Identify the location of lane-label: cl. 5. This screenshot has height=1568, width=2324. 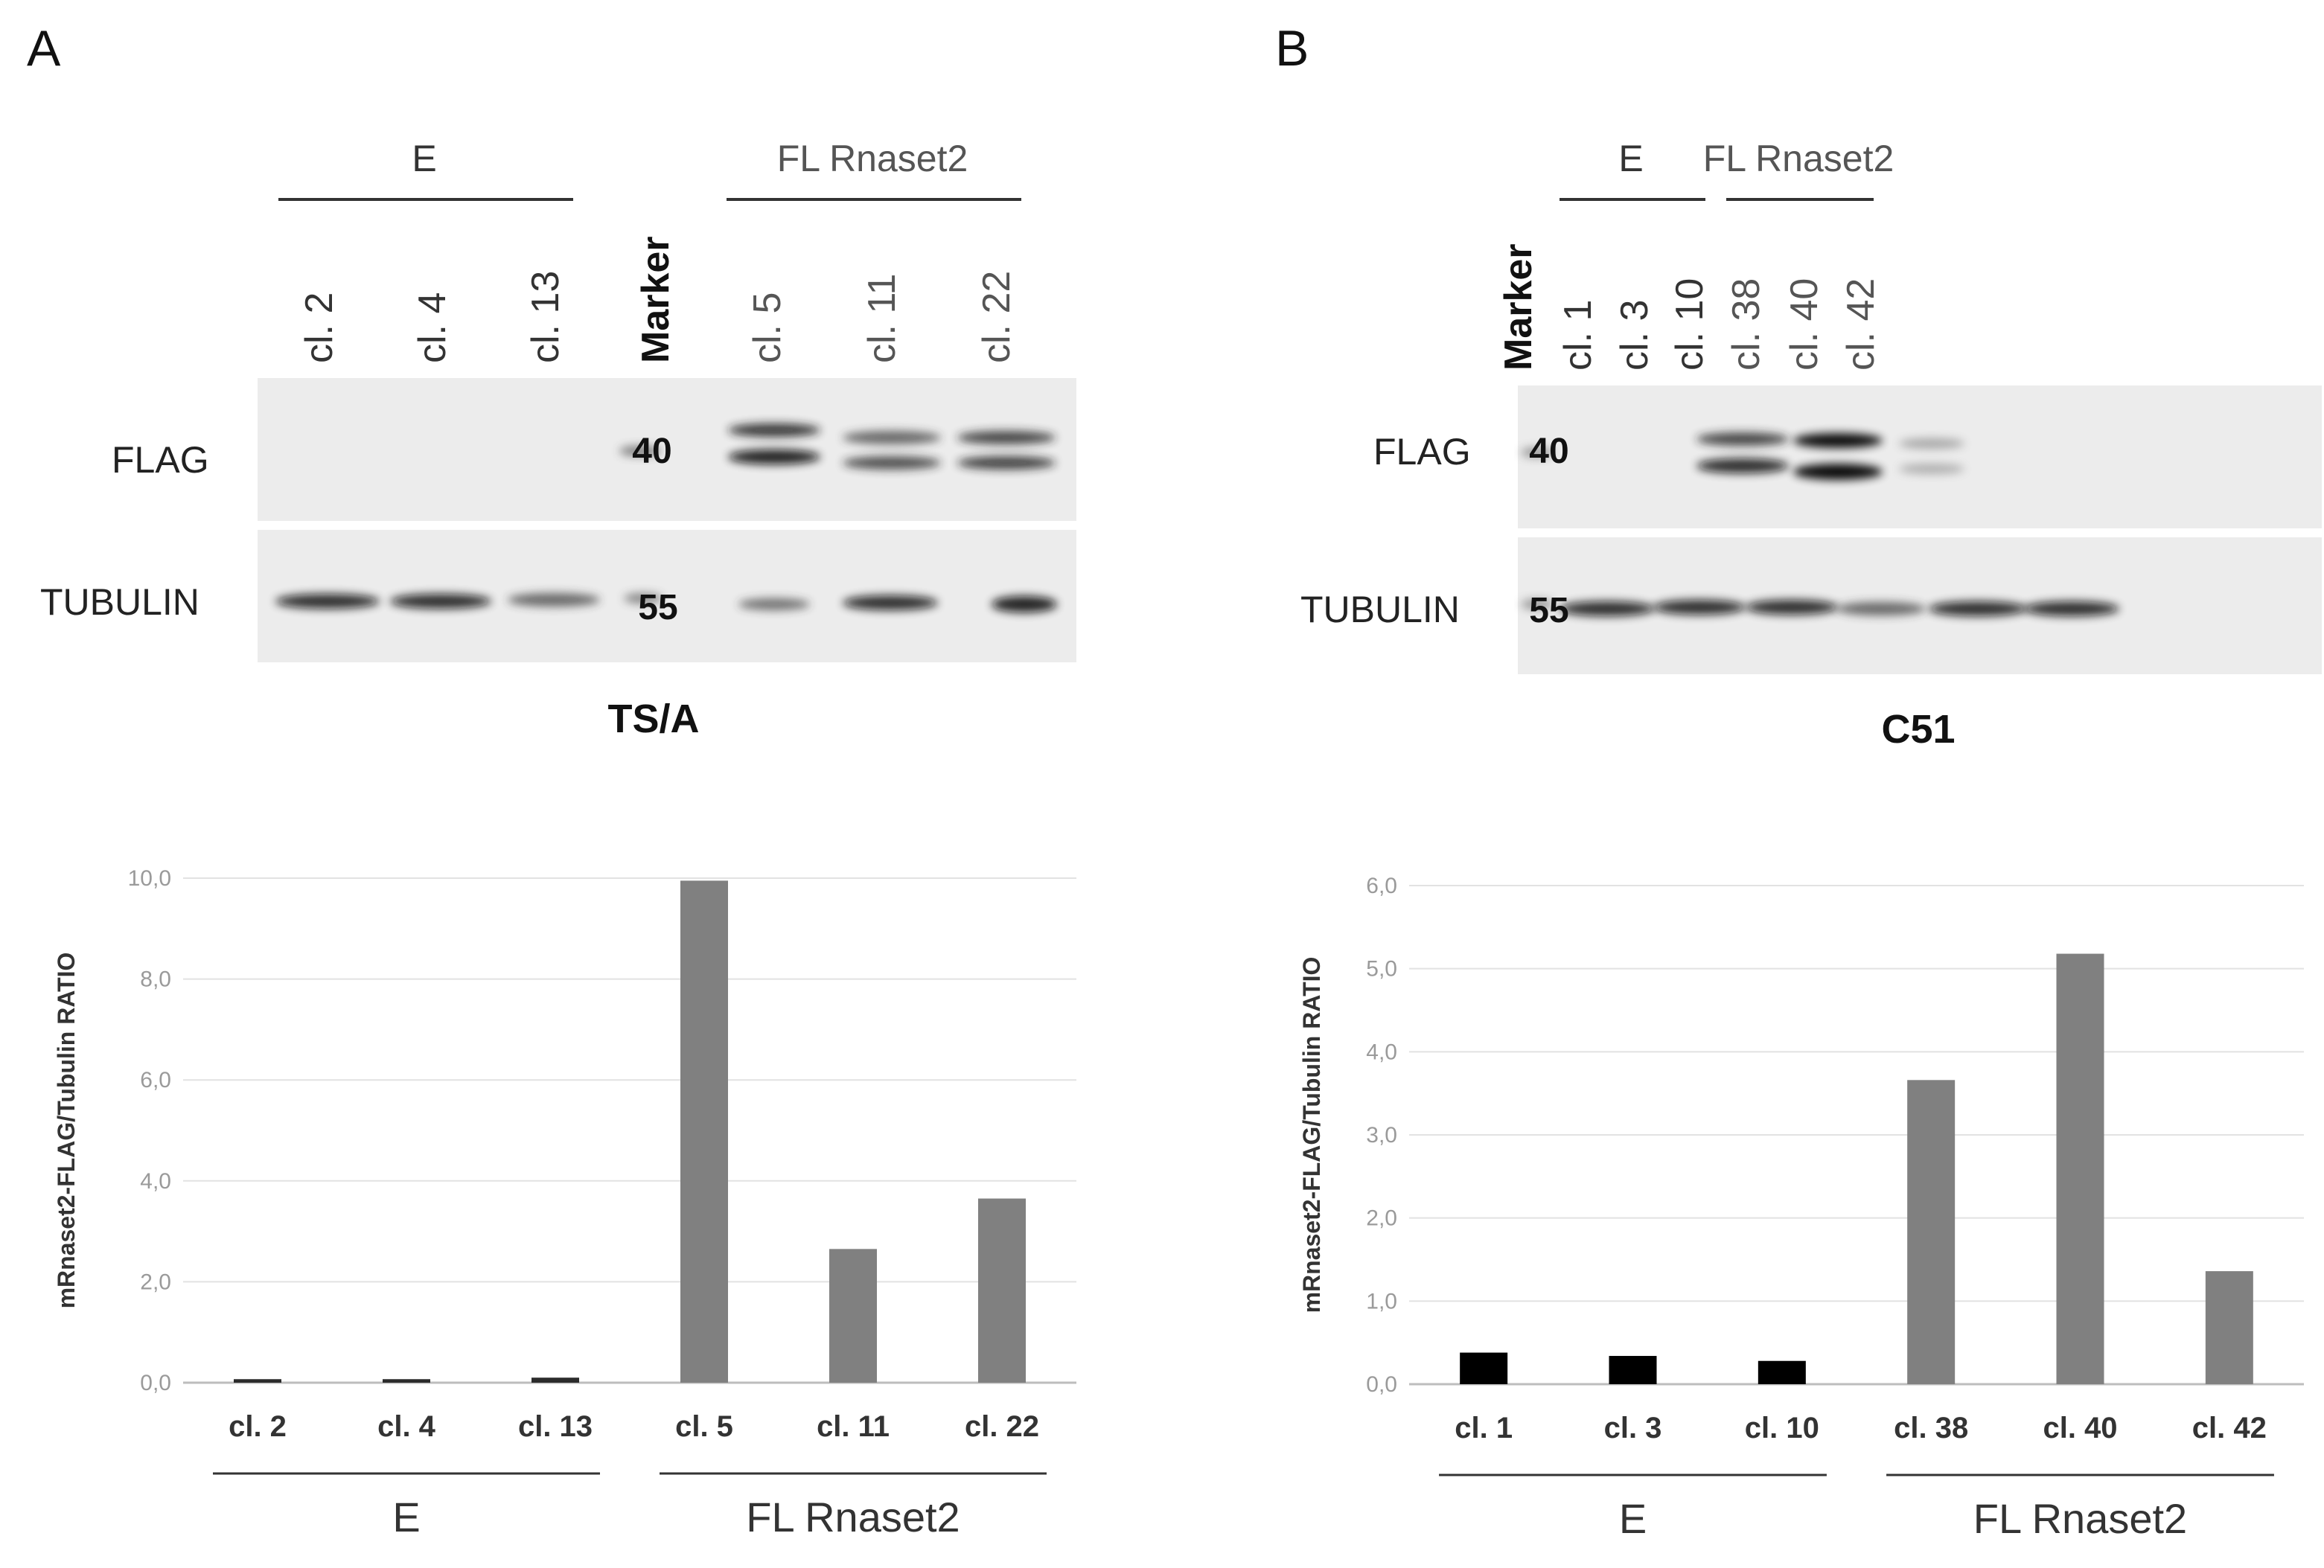
(768, 327).